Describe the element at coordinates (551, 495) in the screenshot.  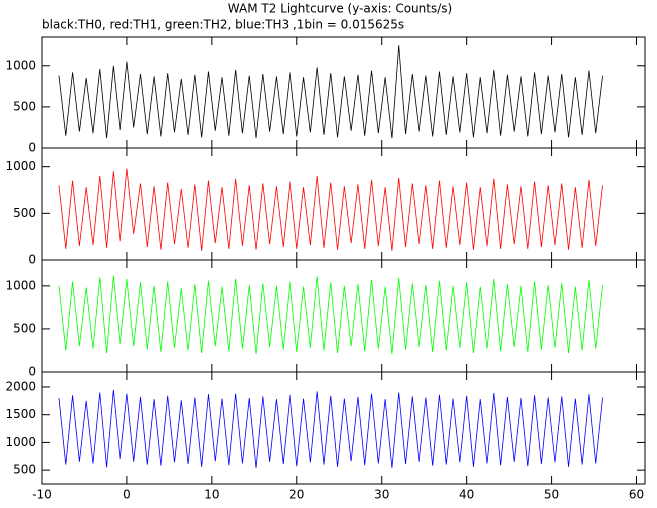
I see `x-tick-label: 50` at that location.